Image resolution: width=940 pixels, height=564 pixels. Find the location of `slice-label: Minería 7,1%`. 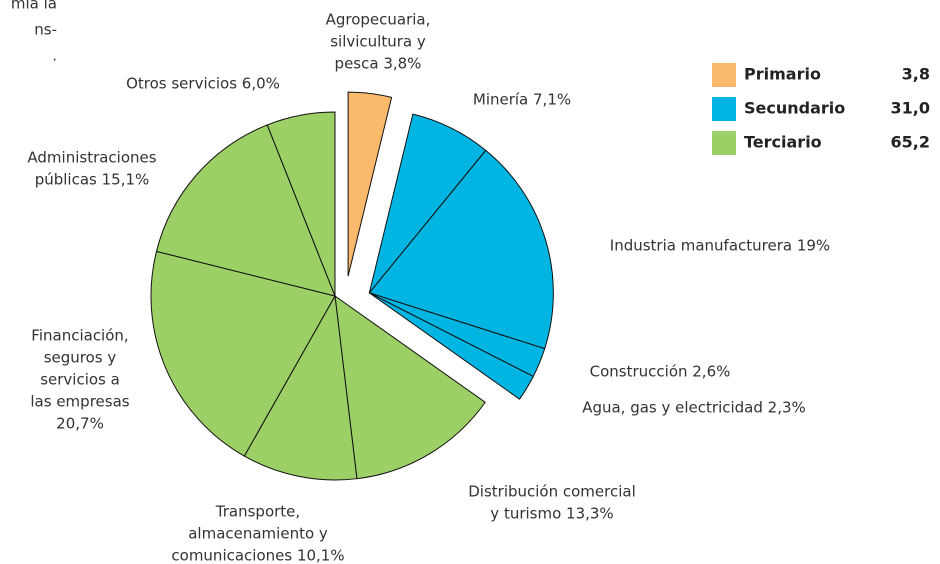

slice-label: Minería 7,1% is located at coordinates (522, 100).